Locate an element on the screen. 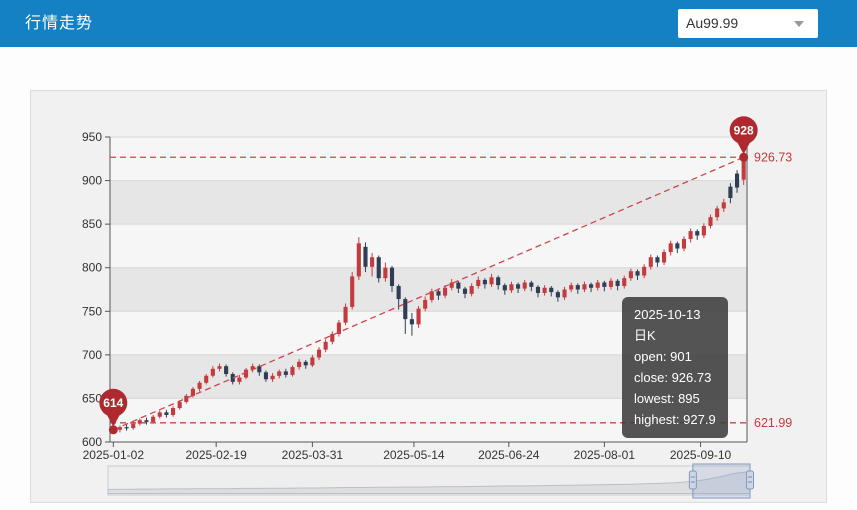 The image size is (857, 510). svg-text: 2025-05-14 is located at coordinates (414, 455).